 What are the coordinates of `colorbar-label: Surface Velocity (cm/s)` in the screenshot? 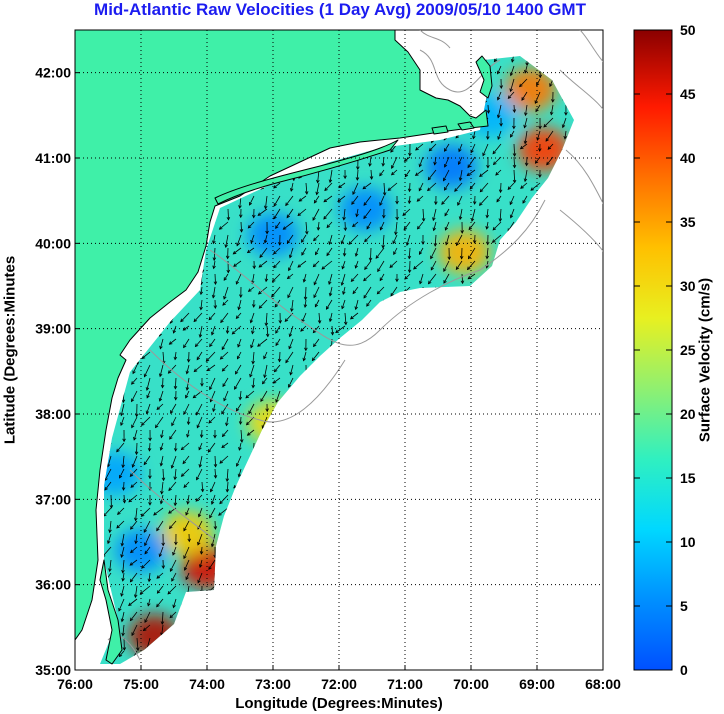 It's located at (705, 360).